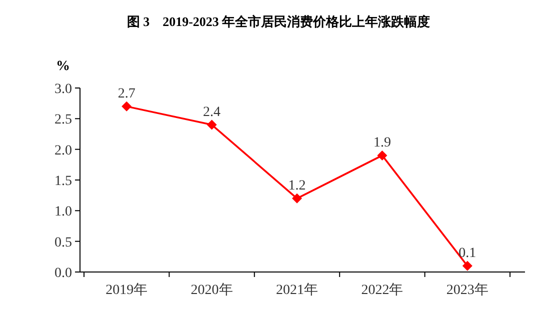 This screenshot has width=557, height=320. What do you see at coordinates (63, 89) in the screenshot?
I see `y-tick-label: 3.0` at bounding box center [63, 89].